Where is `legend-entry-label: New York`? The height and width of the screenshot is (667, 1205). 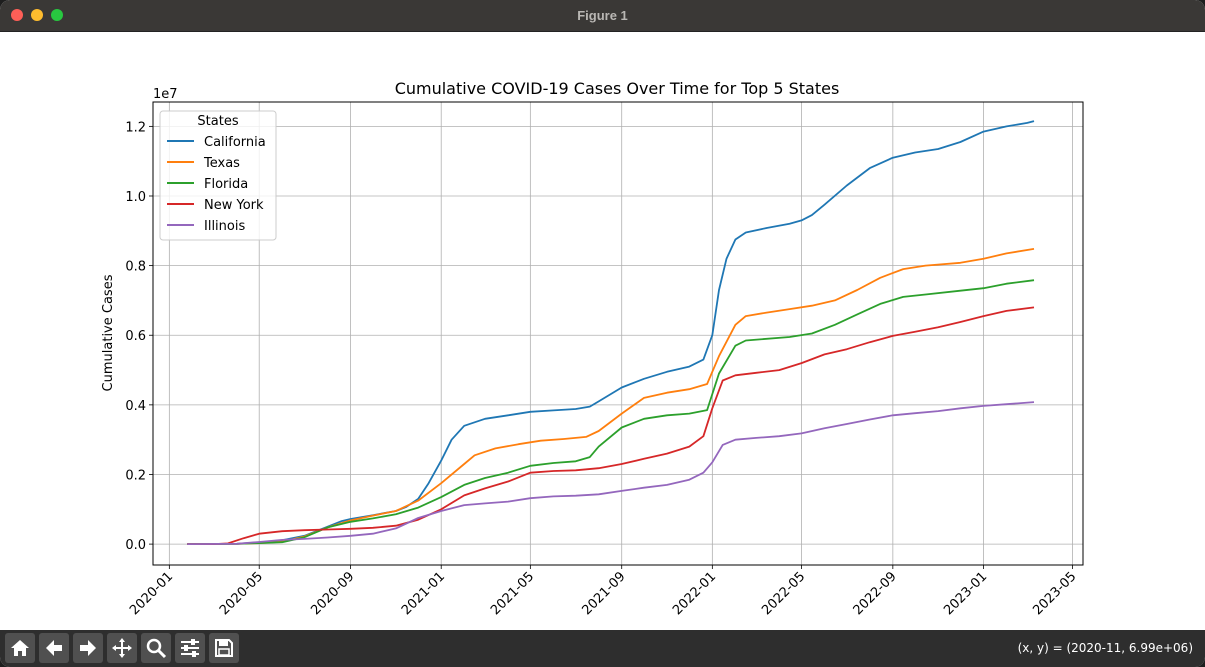 legend-entry-label: New York is located at coordinates (234, 205).